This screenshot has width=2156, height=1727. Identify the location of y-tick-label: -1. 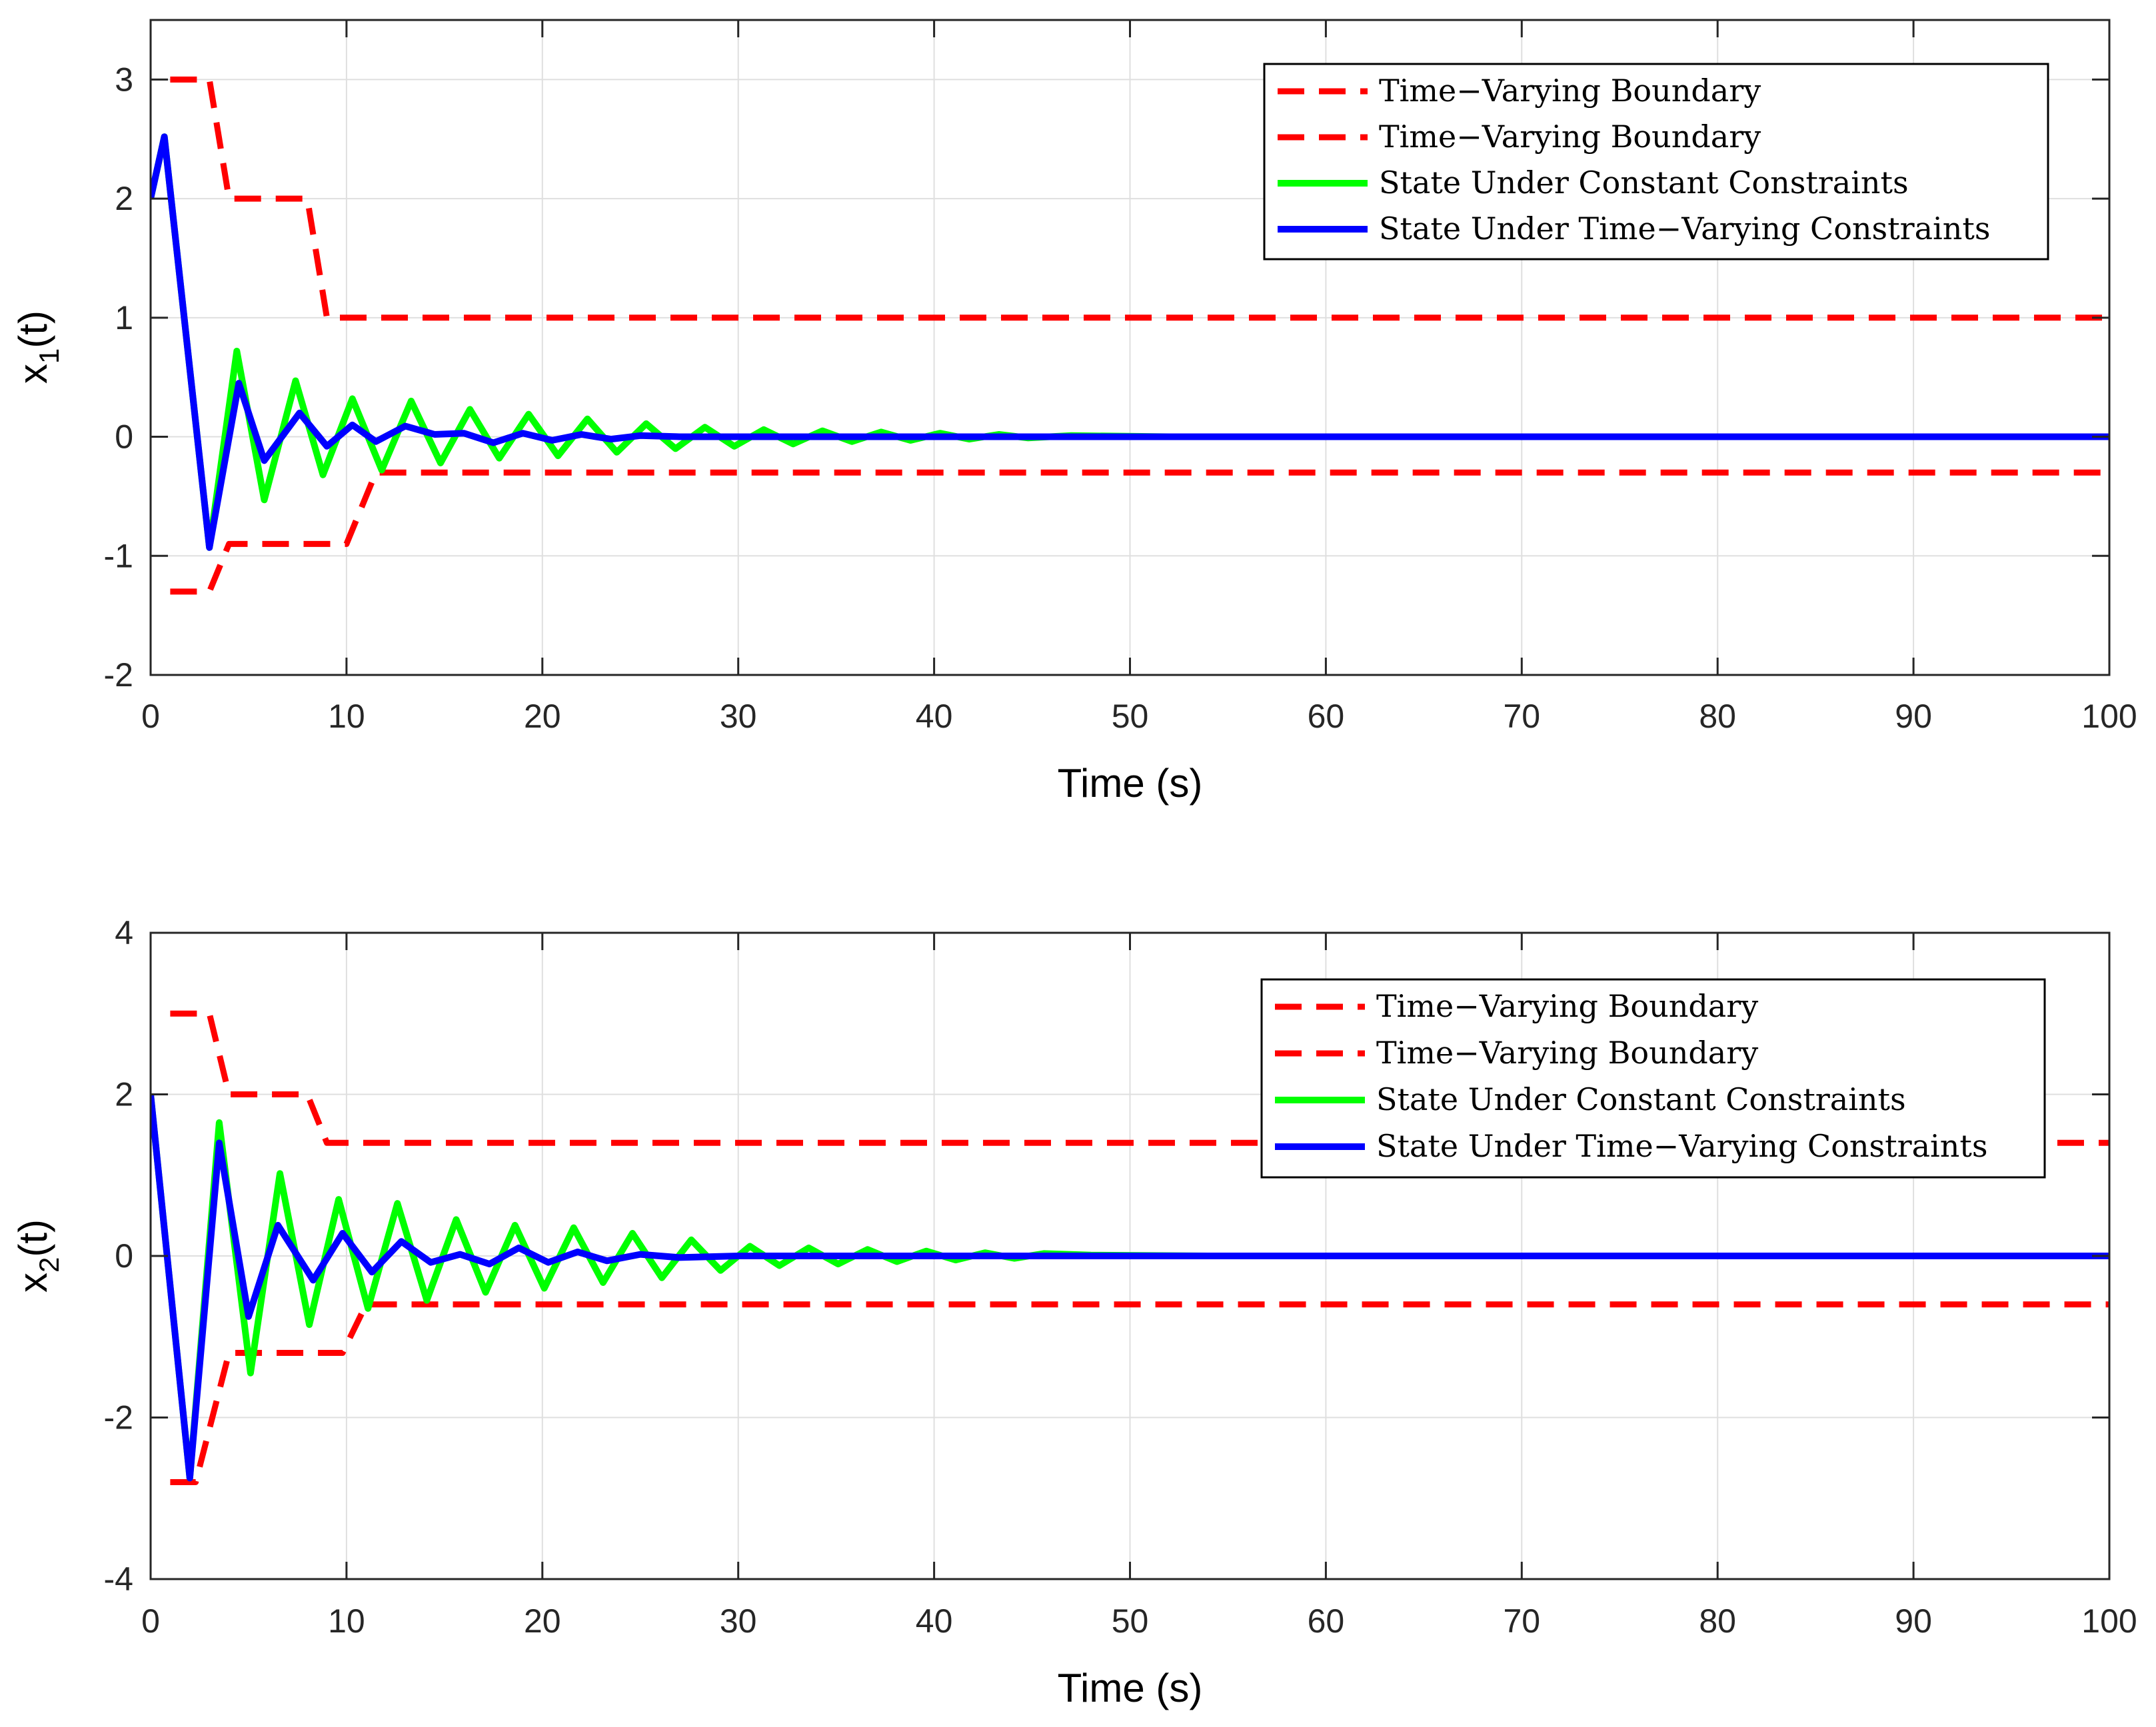
(118, 555).